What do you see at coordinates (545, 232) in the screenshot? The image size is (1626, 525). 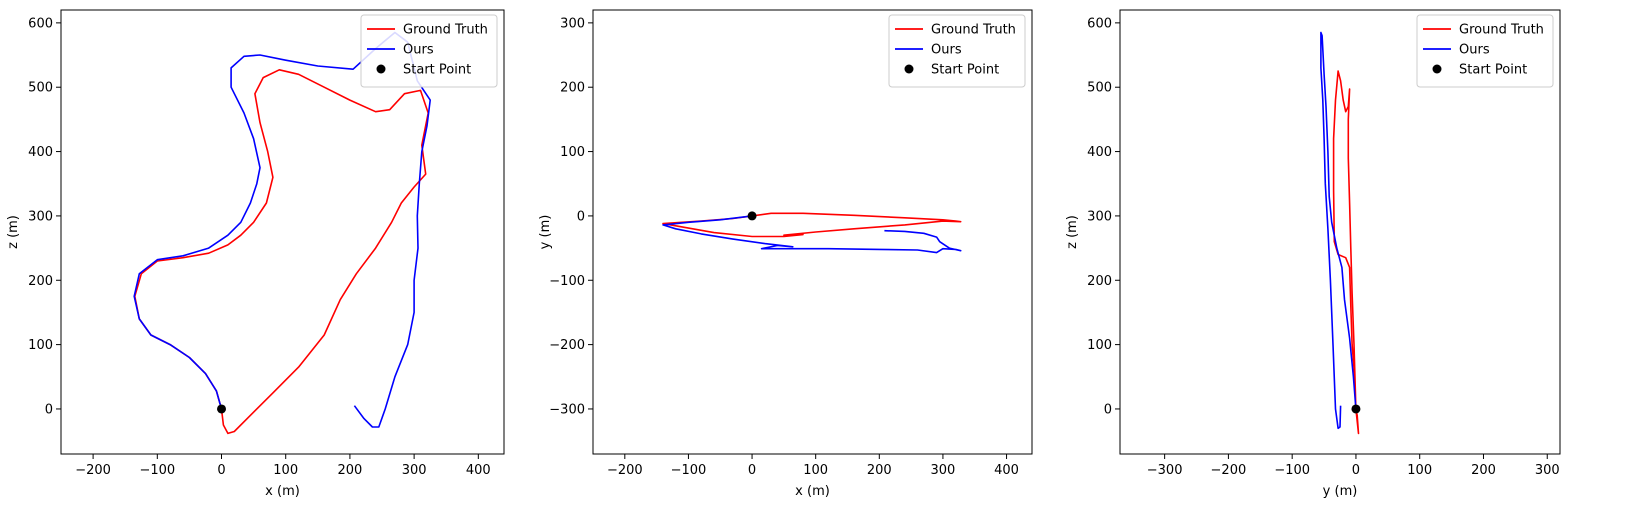 I see `y-axis-label: y (m)` at bounding box center [545, 232].